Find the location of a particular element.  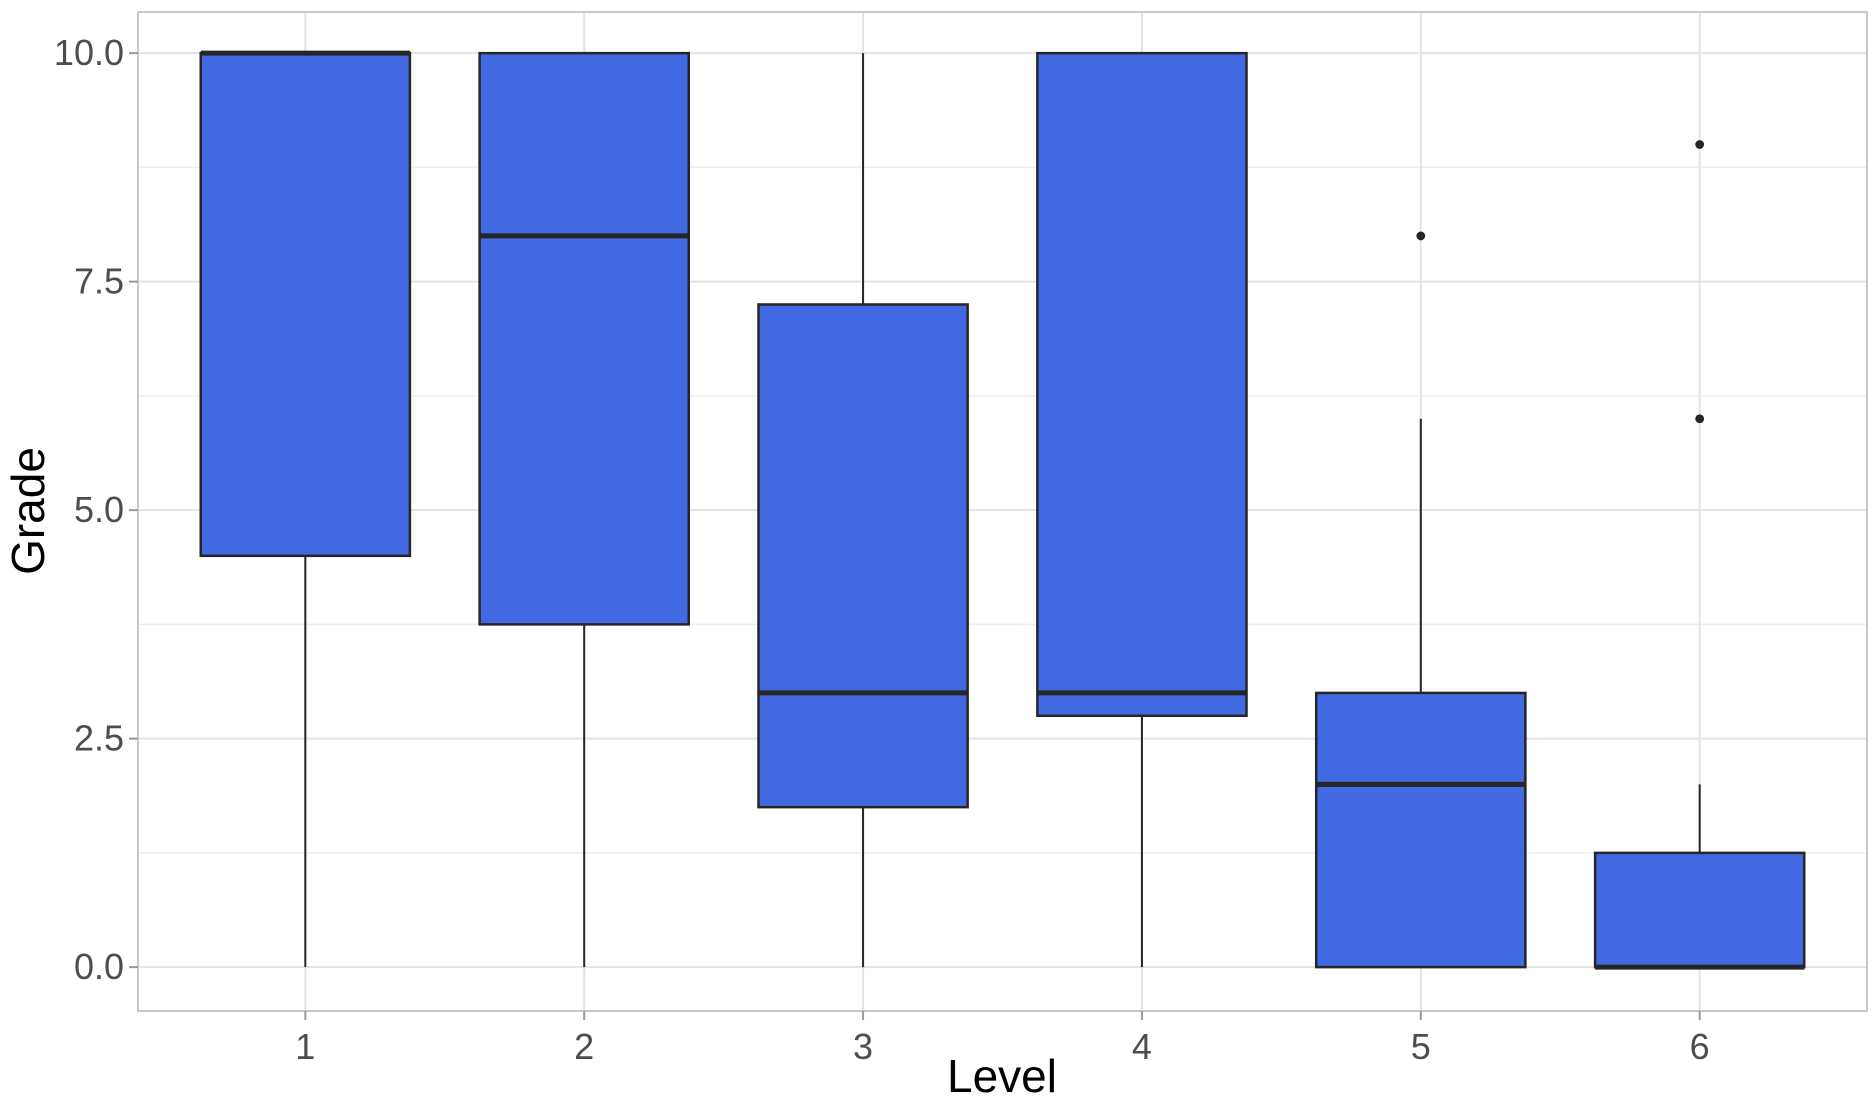

y-axis-title: Grade is located at coordinates (28, 511).